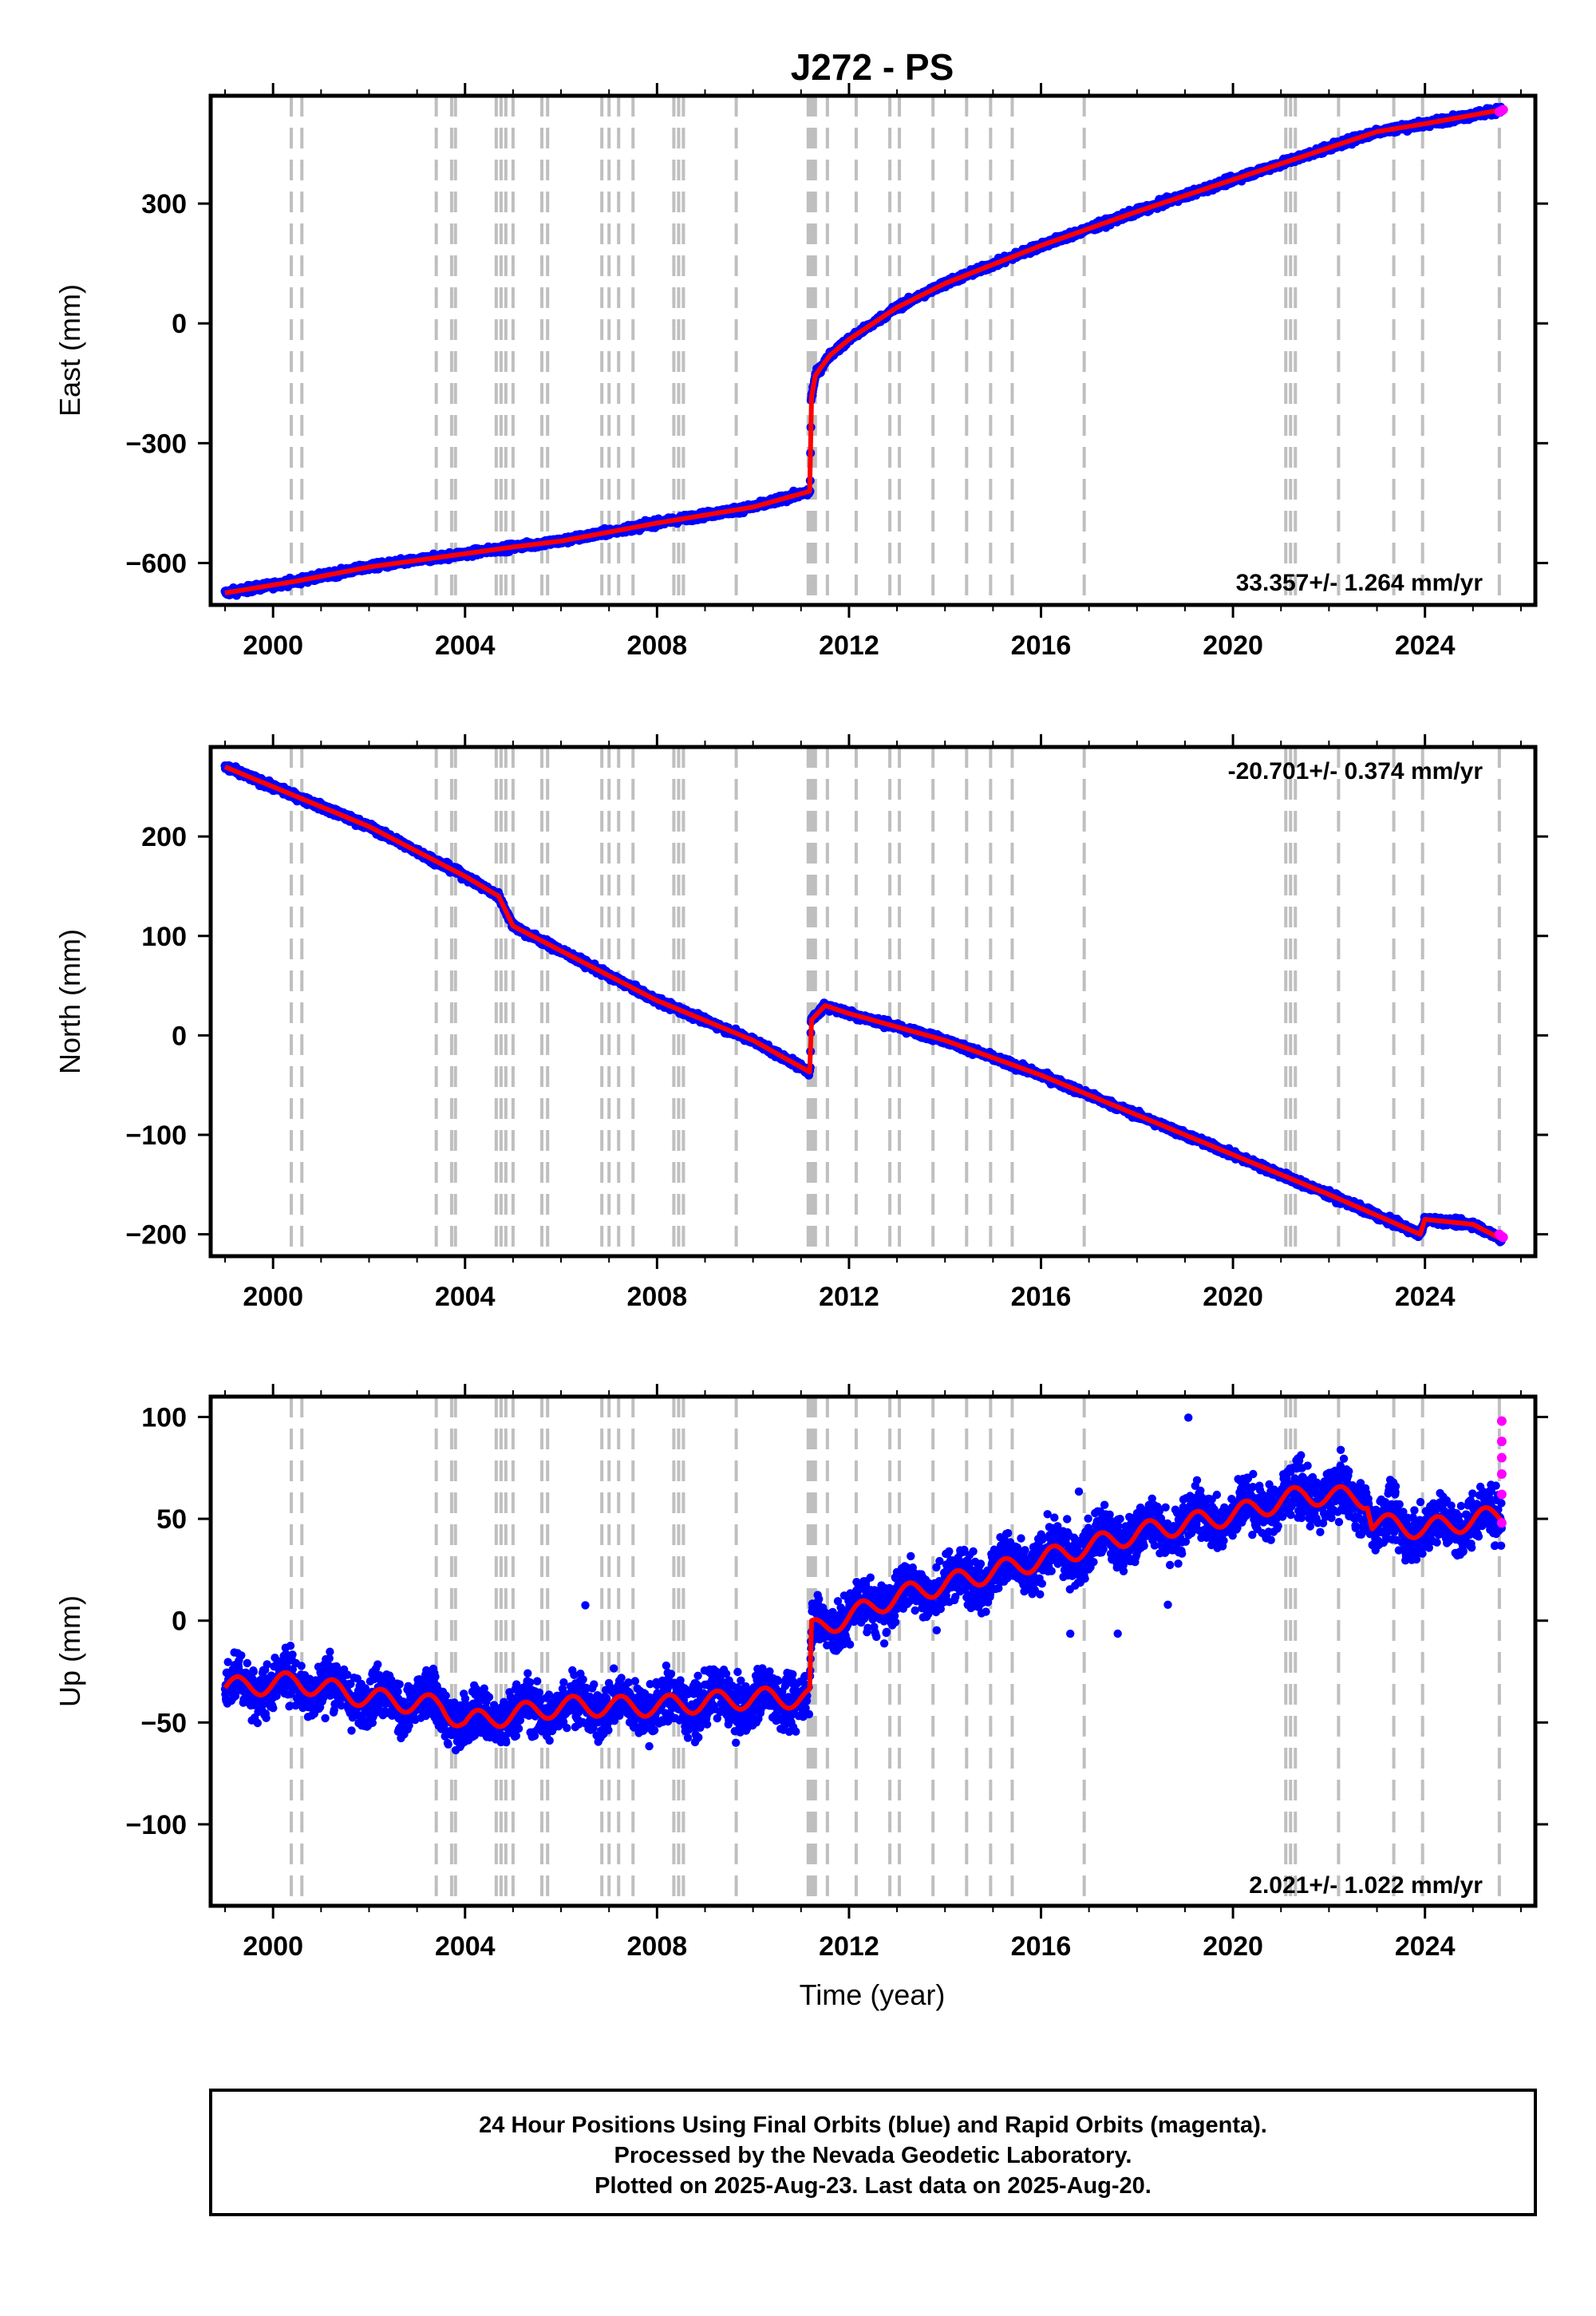 This screenshot has height=2316, width=1596. What do you see at coordinates (164, 204) in the screenshot?
I see `y-tick-label: 300` at bounding box center [164, 204].